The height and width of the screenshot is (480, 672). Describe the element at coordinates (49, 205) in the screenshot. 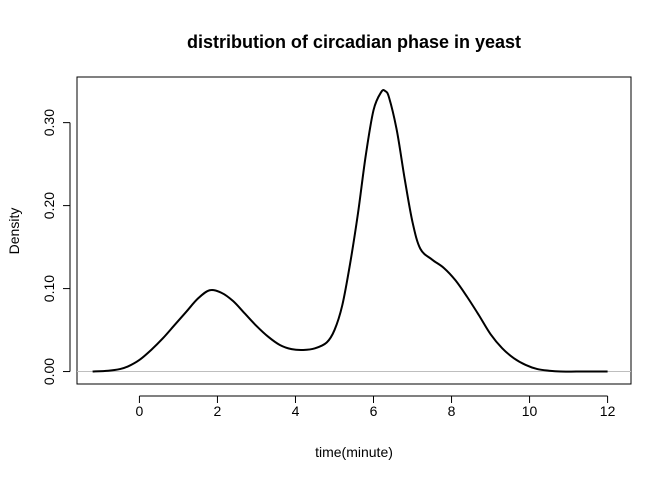

I see `y-tick-label-2: 0.20` at that location.